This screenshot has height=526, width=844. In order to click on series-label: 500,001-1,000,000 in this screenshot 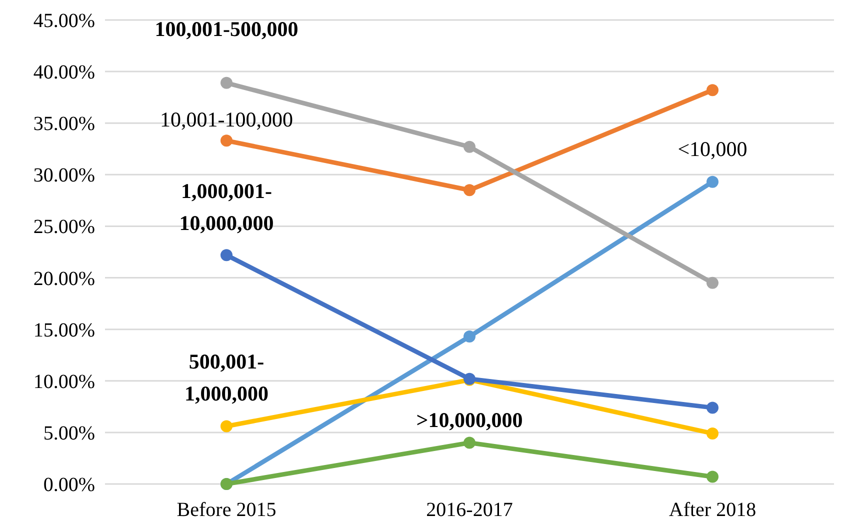, I will do `click(226, 377)`.